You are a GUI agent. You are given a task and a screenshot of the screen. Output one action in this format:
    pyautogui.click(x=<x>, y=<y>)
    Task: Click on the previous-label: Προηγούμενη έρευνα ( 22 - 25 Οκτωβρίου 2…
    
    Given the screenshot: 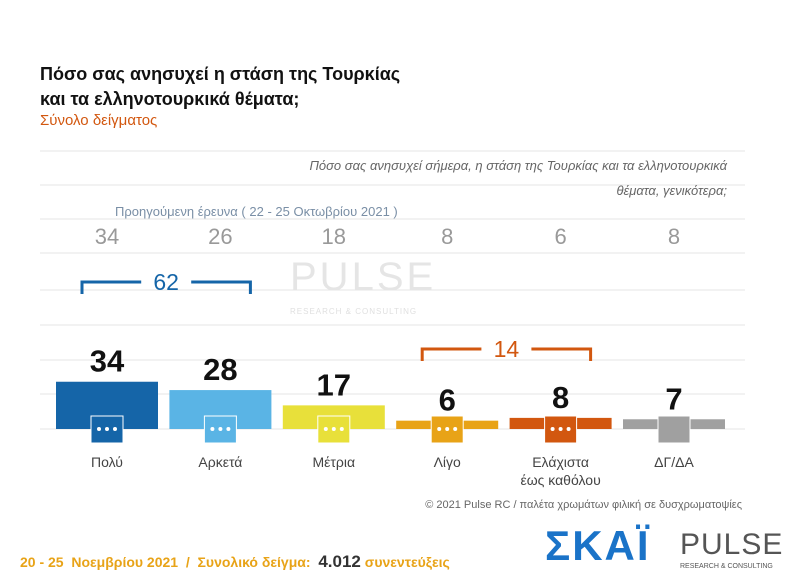 What is the action you would take?
    pyautogui.click(x=256, y=211)
    